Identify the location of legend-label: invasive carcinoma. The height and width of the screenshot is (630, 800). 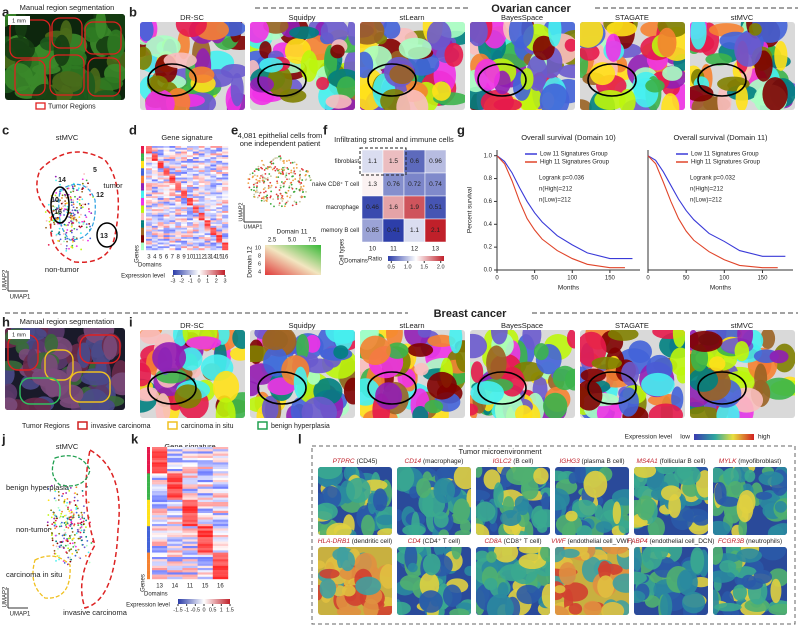
(121, 426).